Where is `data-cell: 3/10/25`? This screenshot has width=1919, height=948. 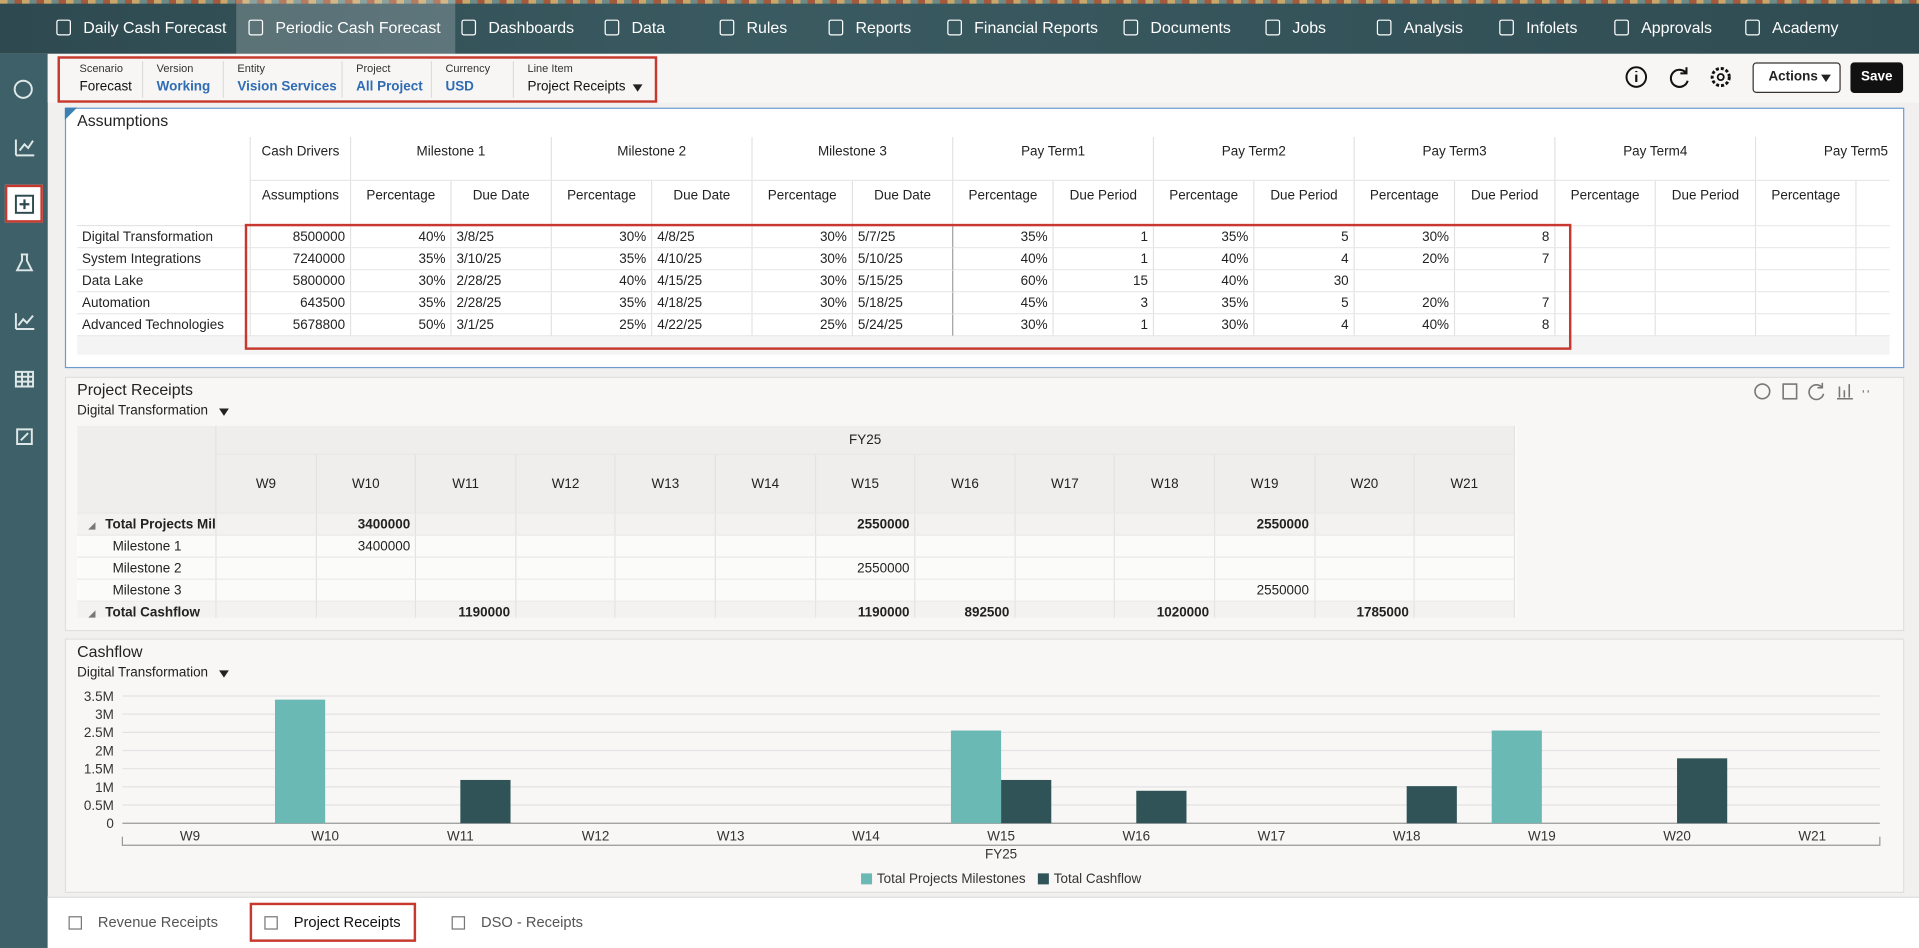 data-cell: 3/10/25 is located at coordinates (501, 259).